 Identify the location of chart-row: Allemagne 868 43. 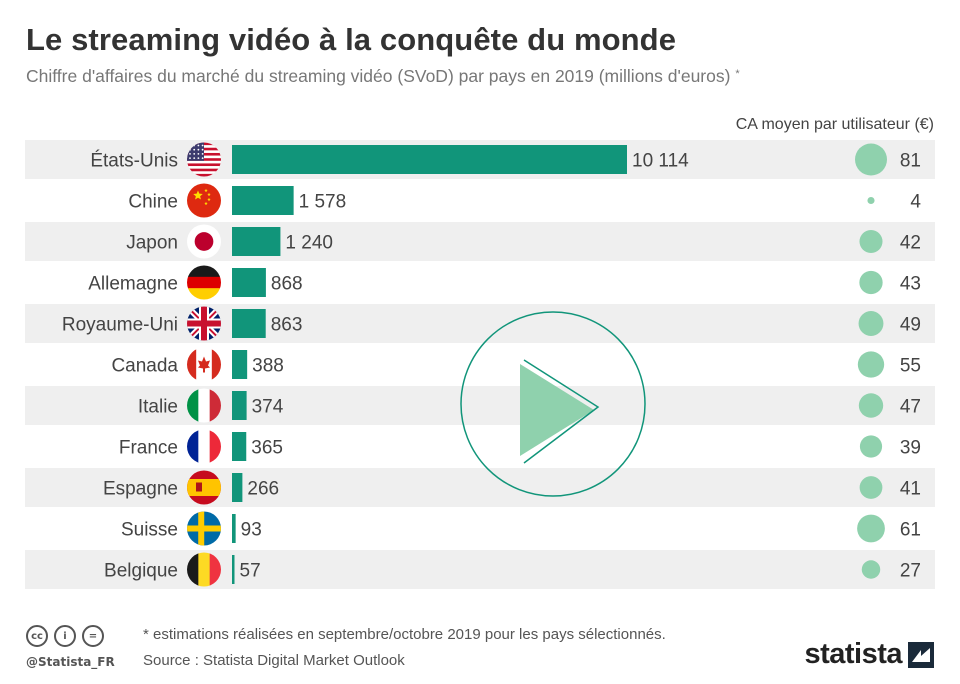
(504, 282).